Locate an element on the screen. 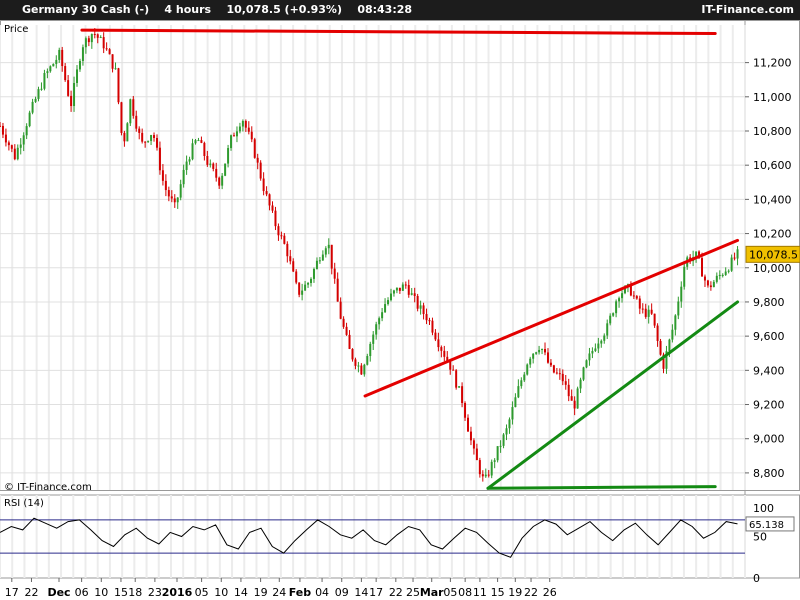  x-tick-label: 14 is located at coordinates (361, 592).